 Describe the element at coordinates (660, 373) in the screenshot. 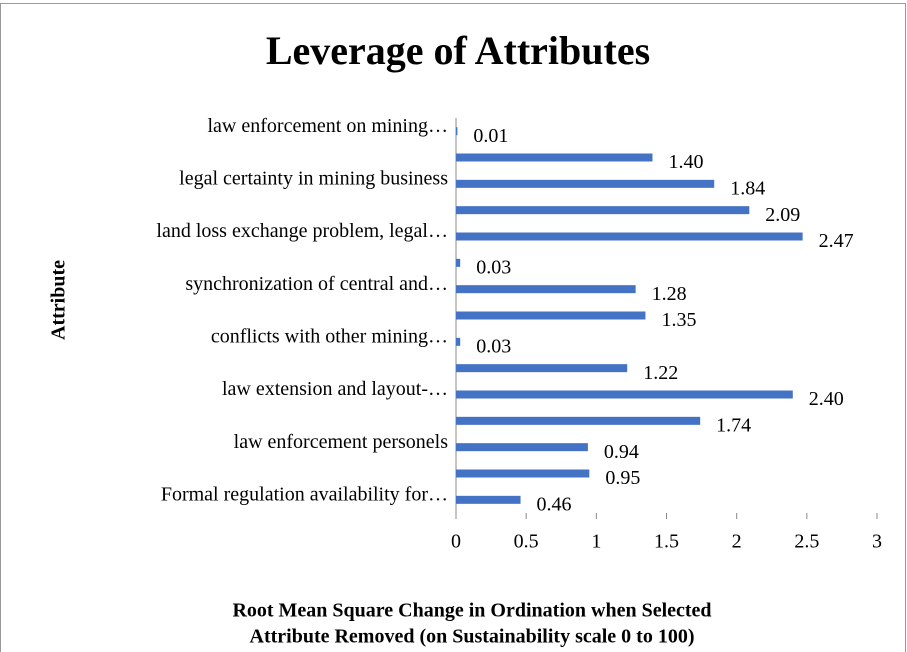

I see `data-label: 1.22` at that location.